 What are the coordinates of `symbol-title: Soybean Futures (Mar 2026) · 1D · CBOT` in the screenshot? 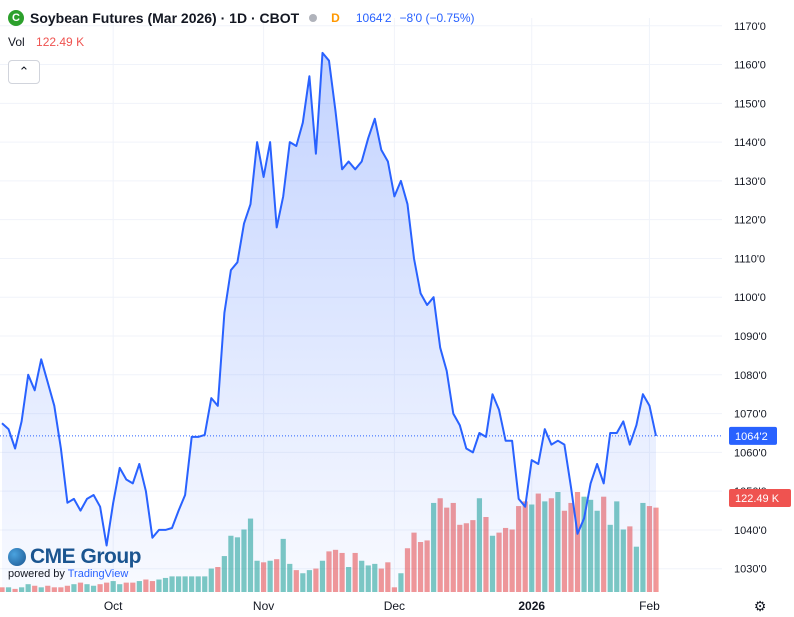 It's located at (165, 18).